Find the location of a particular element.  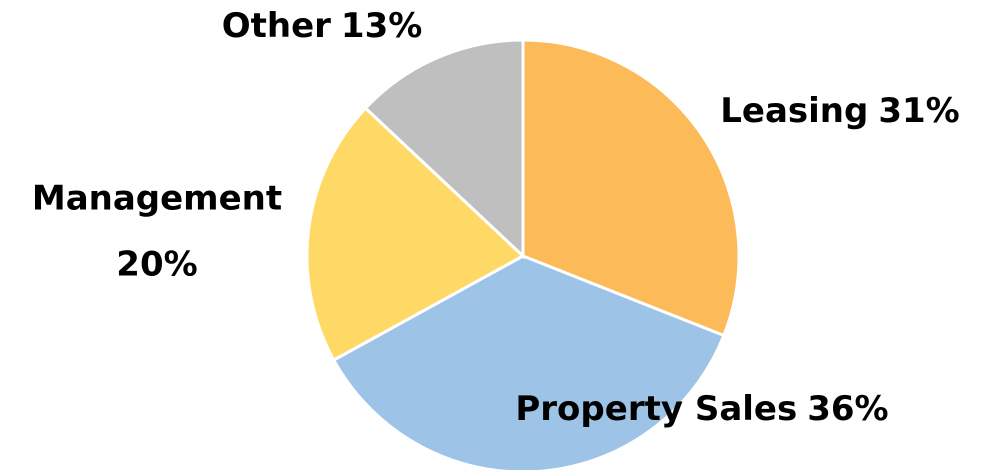

slice-label-name: Management is located at coordinates (157, 199).